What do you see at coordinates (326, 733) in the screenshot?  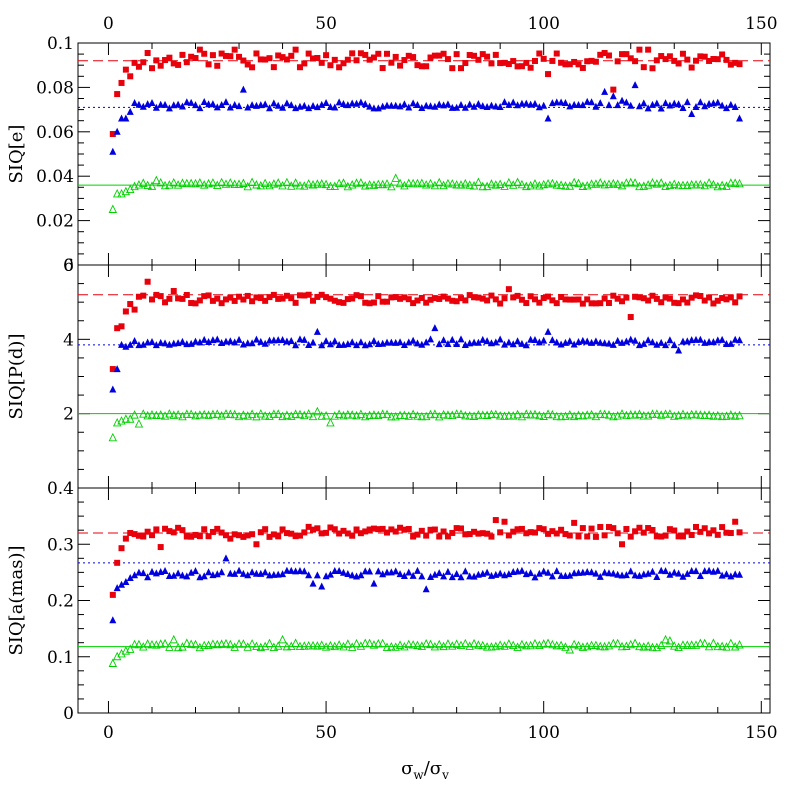 I see `x-tick-label-bottom: 50` at bounding box center [326, 733].